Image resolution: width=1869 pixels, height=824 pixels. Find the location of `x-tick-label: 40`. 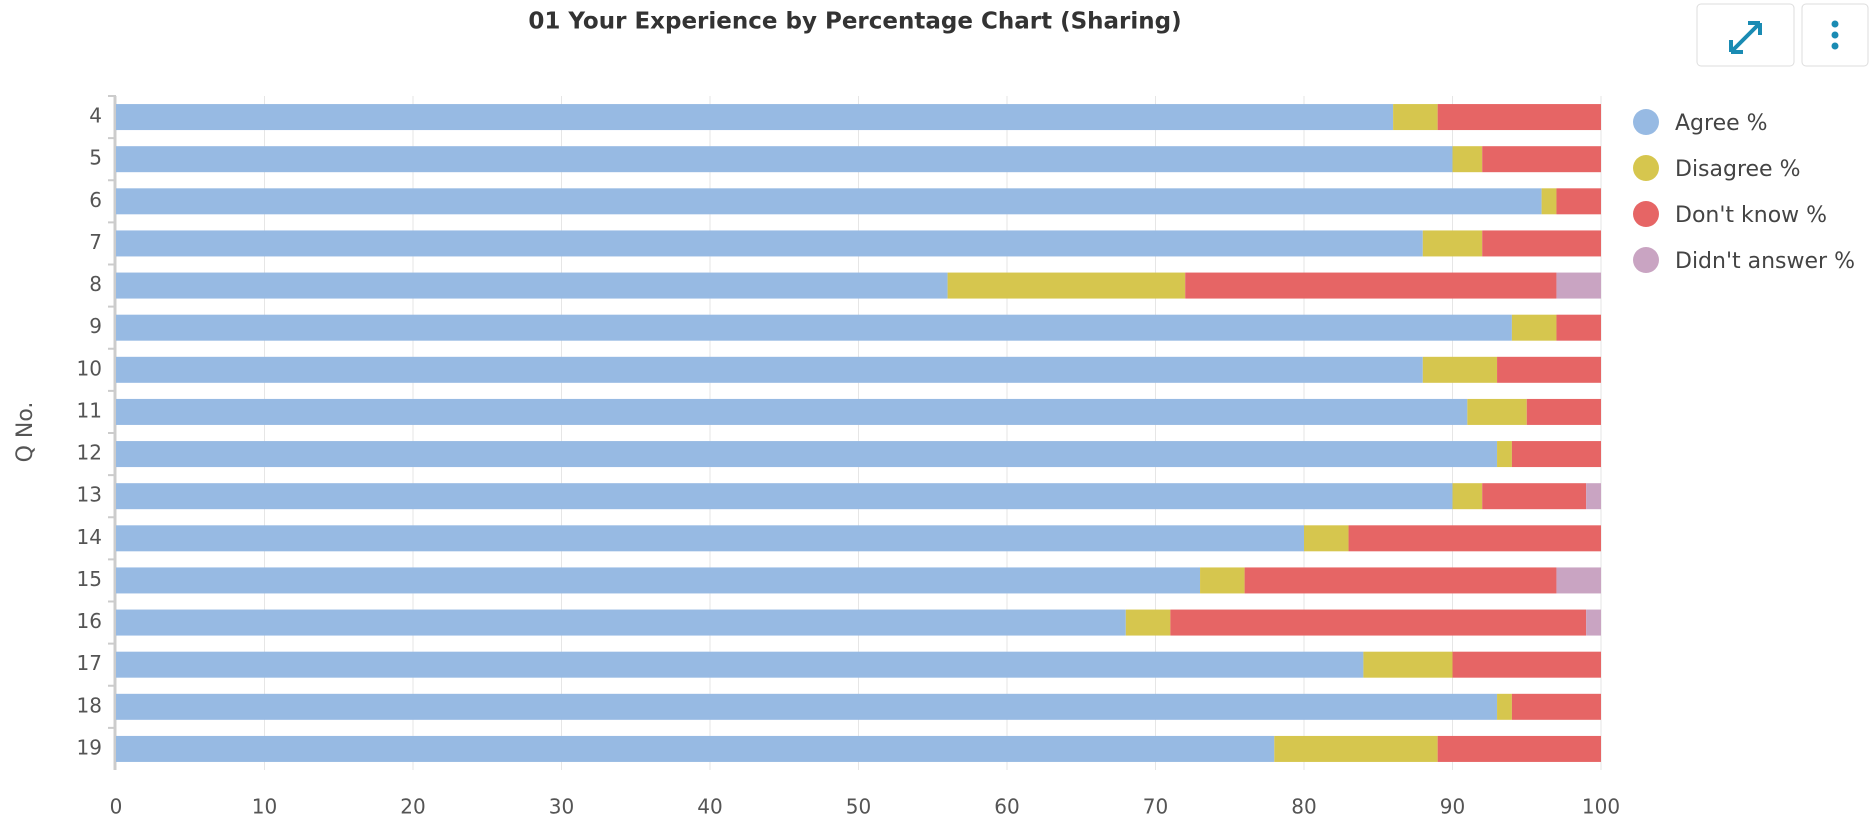

x-tick-label: 40 is located at coordinates (709, 807).